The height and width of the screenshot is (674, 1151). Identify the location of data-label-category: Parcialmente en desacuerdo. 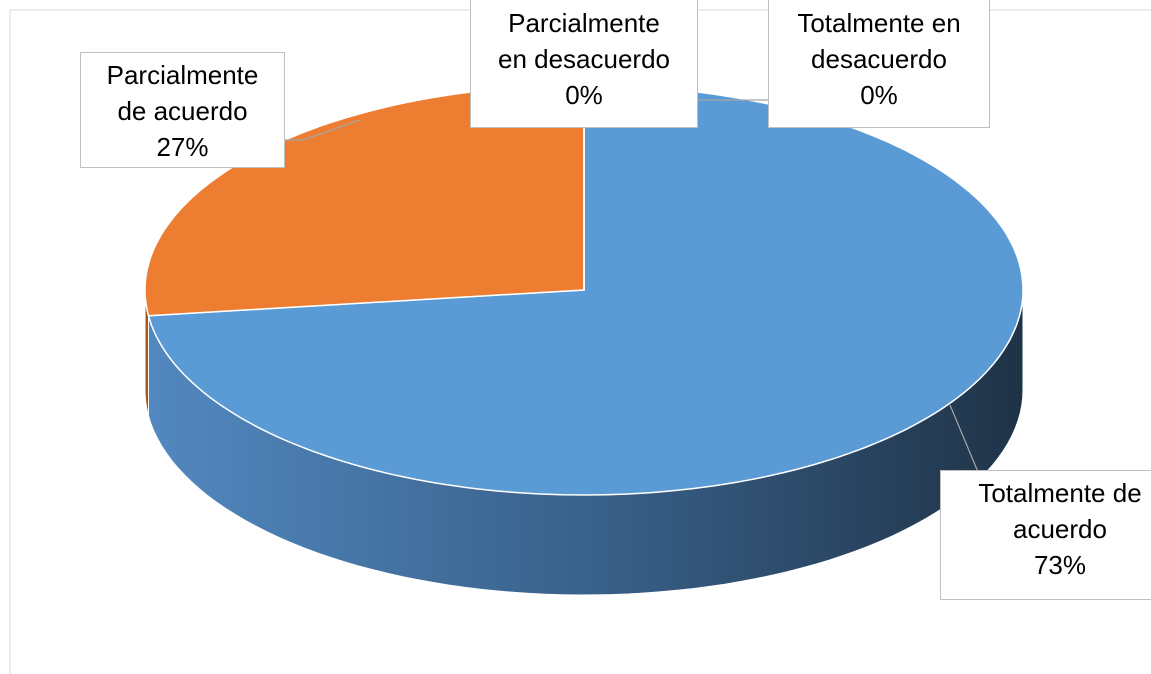
(584, 41).